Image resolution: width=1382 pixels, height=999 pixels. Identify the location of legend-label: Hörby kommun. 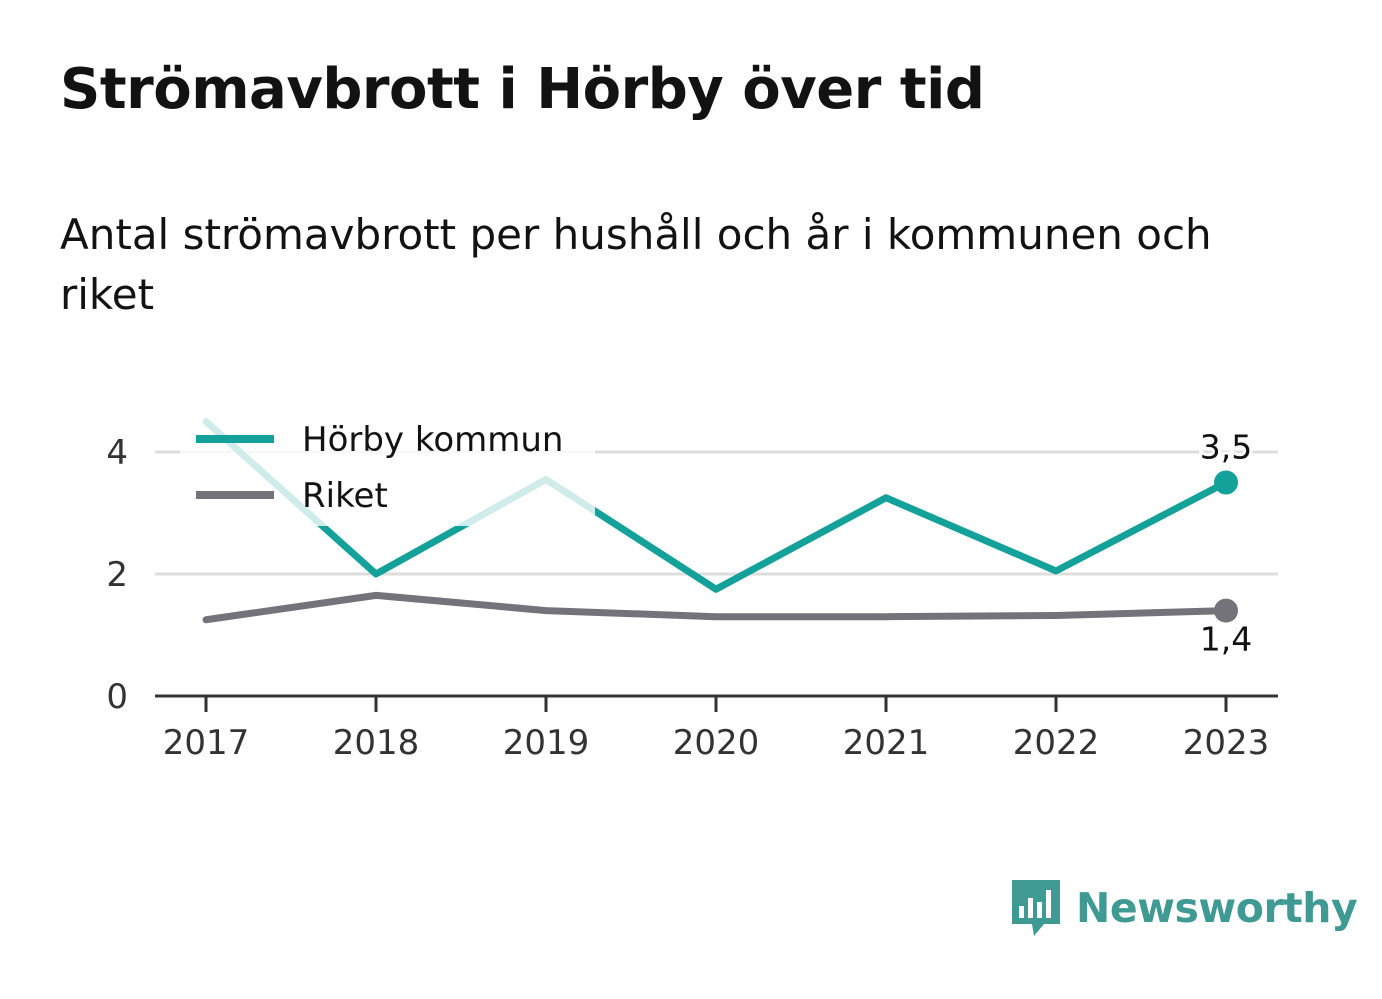
(432, 440).